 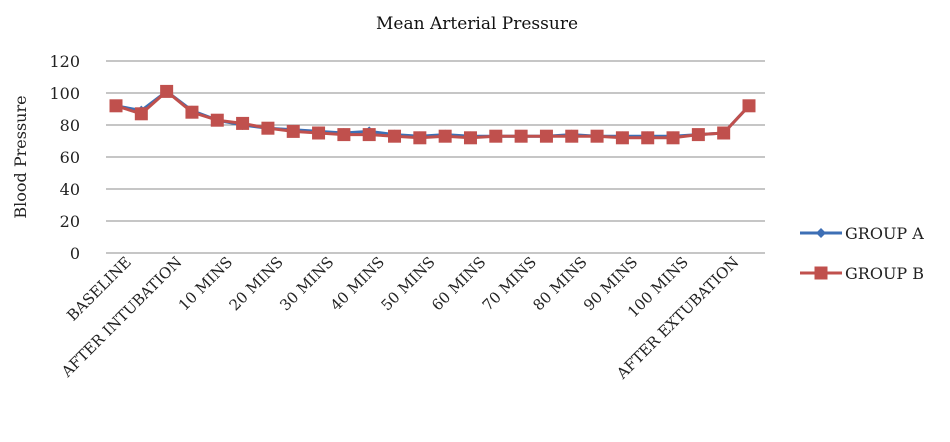 What do you see at coordinates (256, 283) in the screenshot?
I see `x-tick-label: 20 MINS` at bounding box center [256, 283].